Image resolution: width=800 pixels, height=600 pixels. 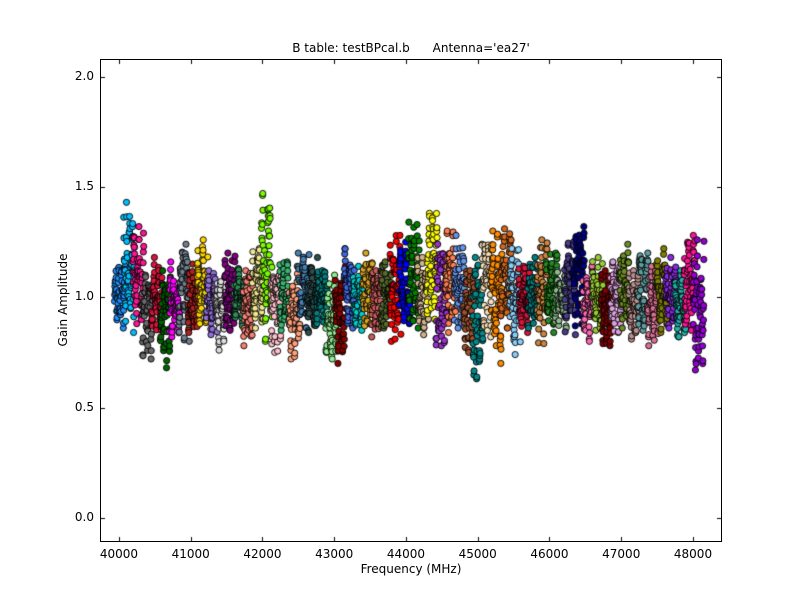 What do you see at coordinates (549, 554) in the screenshot?
I see `x-tick-label: 46000` at bounding box center [549, 554].